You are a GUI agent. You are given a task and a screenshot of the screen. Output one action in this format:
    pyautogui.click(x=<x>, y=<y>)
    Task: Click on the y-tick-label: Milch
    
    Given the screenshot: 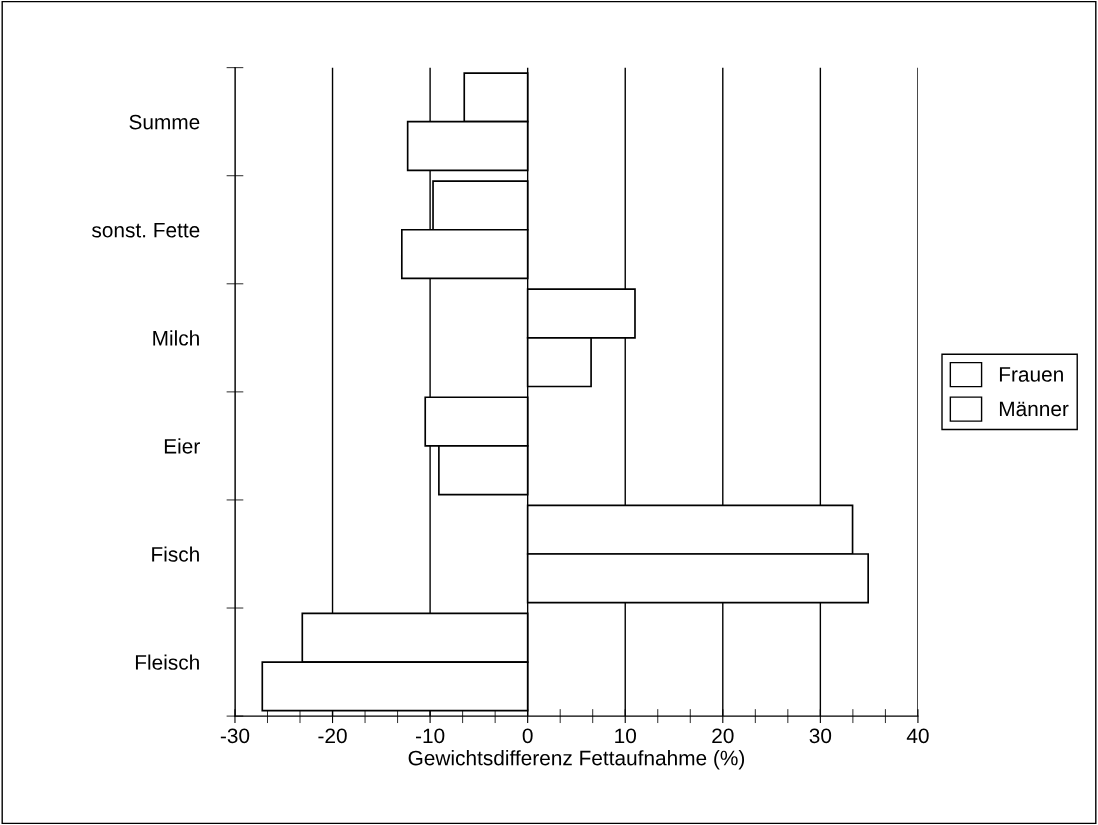 What is the action you would take?
    pyautogui.click(x=176, y=338)
    